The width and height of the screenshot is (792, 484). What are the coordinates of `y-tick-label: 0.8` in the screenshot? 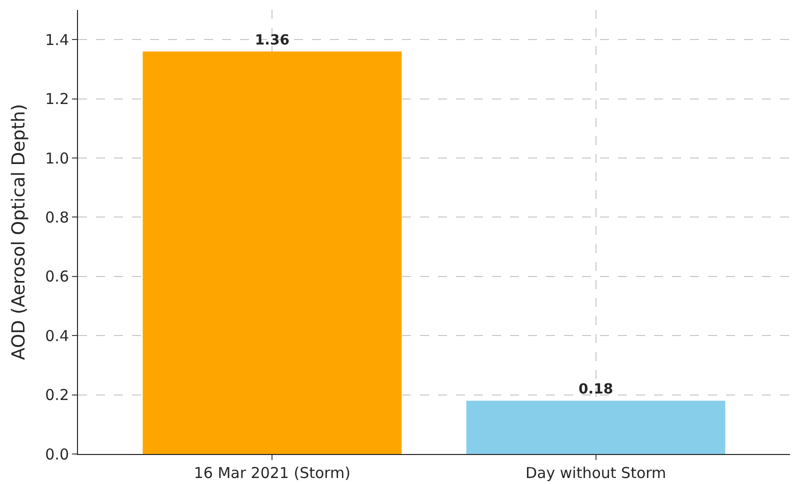 It's located at (57, 217).